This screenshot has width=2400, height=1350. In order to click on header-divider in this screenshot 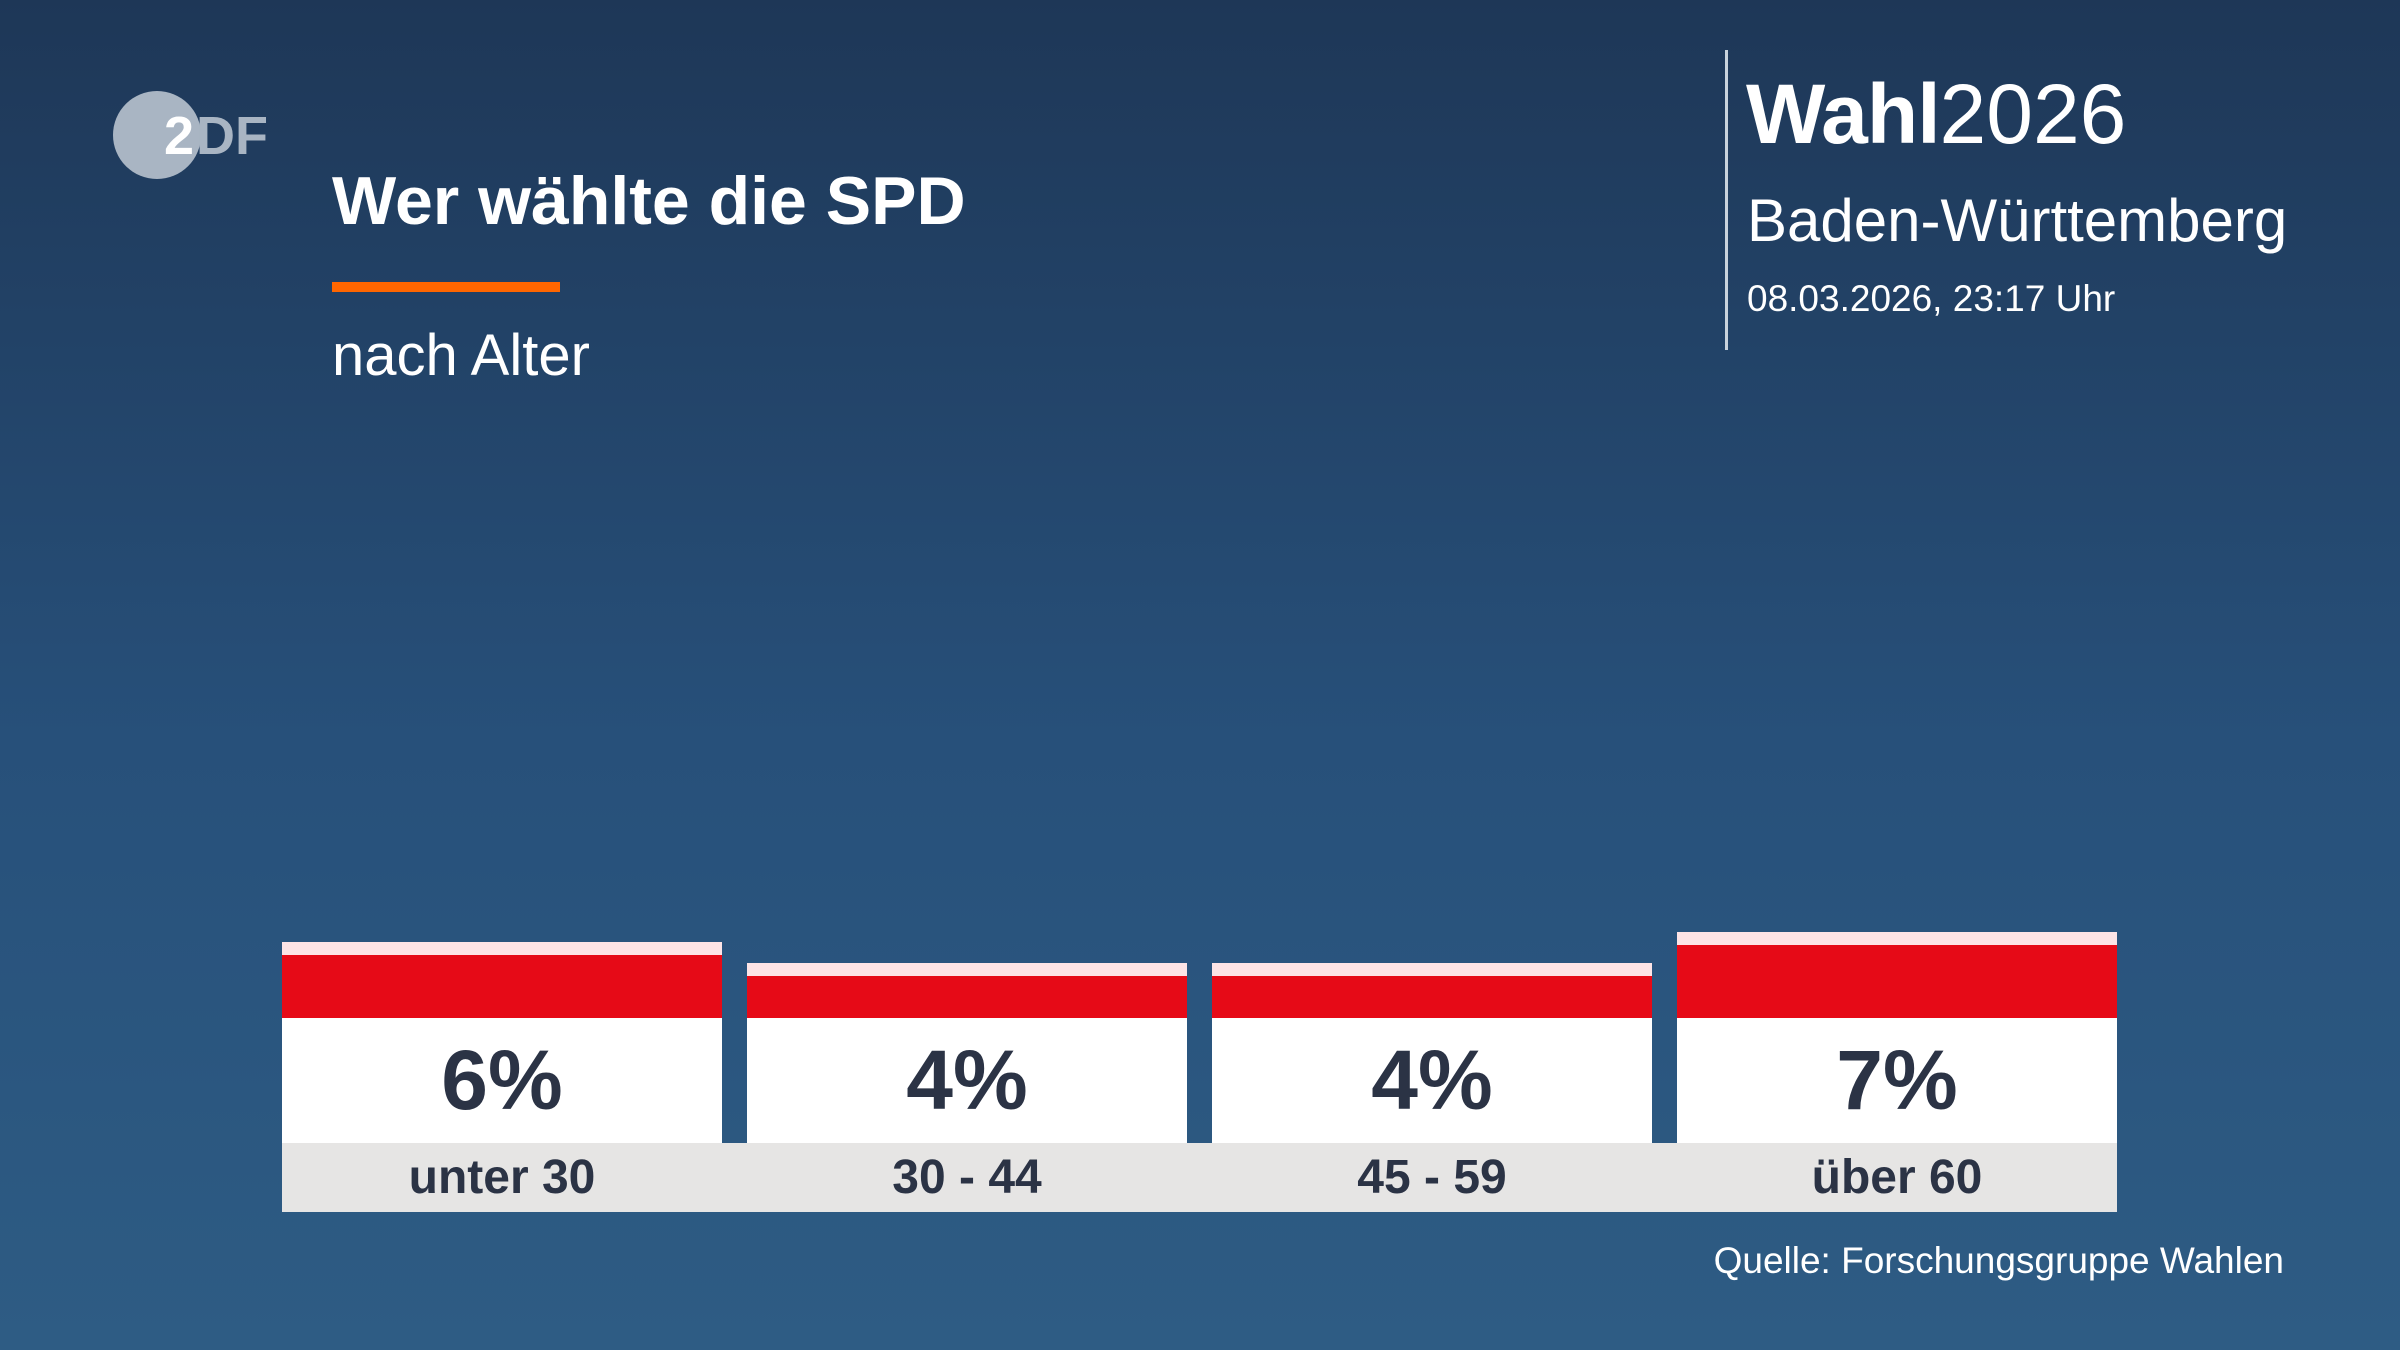, I will do `click(1726, 200)`.